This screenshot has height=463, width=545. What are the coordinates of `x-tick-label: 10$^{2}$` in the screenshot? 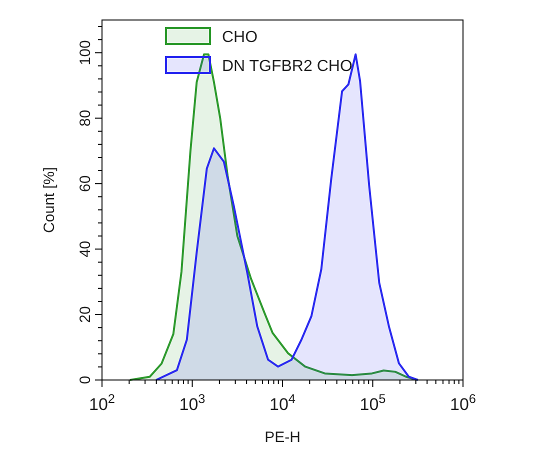 It's located at (102, 402).